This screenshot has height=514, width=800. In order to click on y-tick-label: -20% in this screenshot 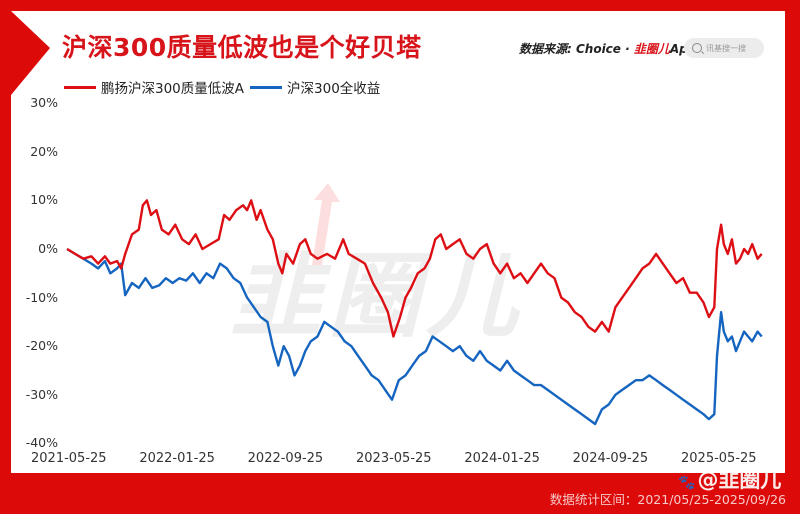, I will do `click(41, 346)`.